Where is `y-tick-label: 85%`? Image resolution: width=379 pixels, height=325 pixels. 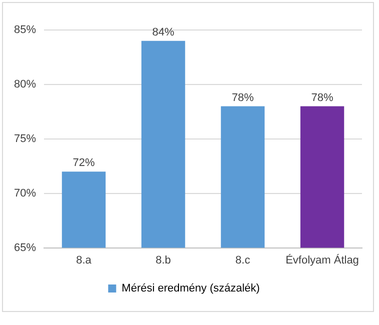
y-tick-label: 85% is located at coordinates (25, 30).